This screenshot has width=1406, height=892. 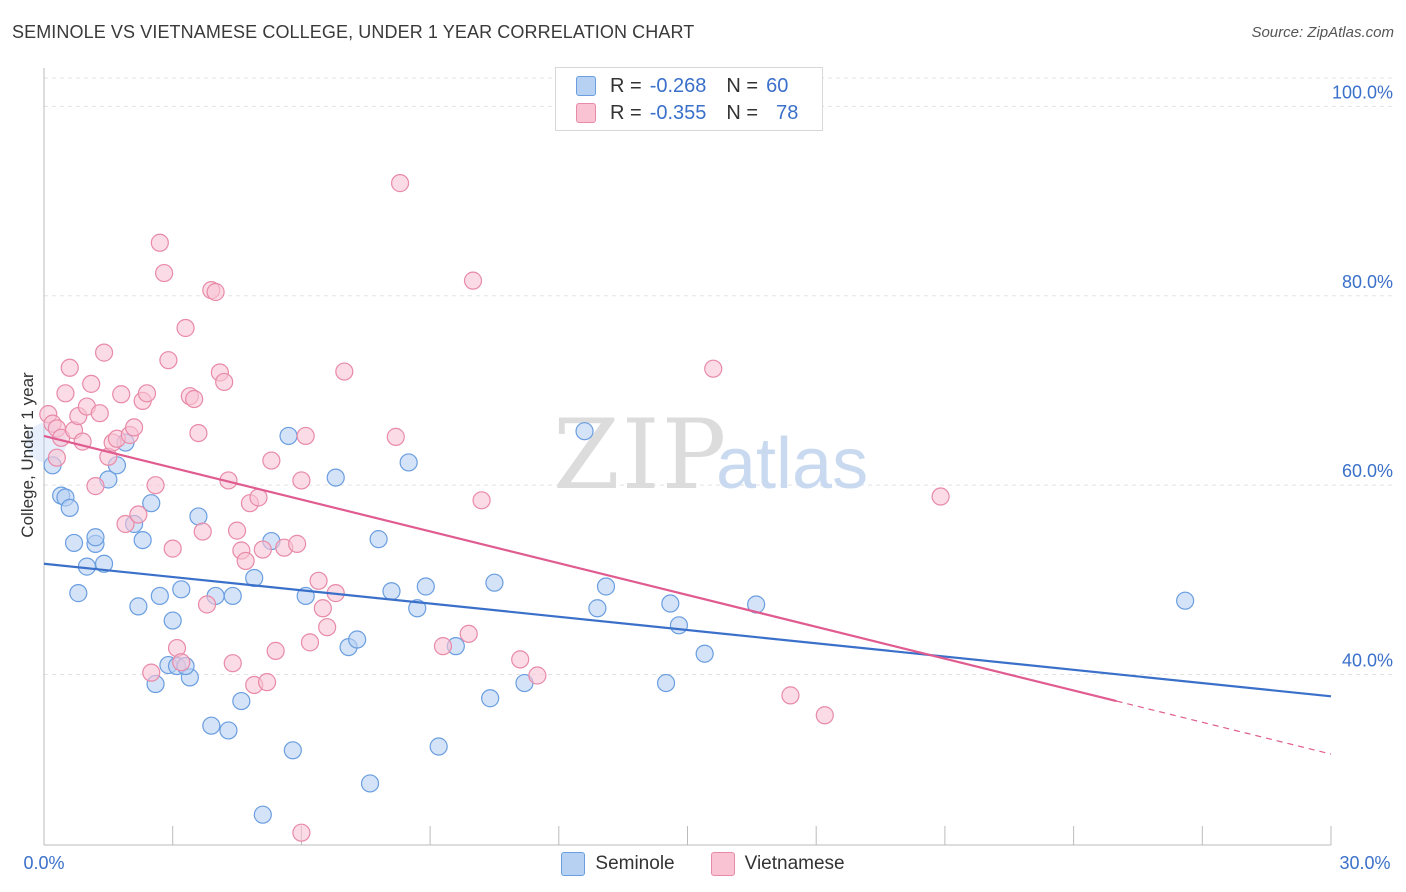 I want to click on n-value: 78, so click(x=787, y=112).